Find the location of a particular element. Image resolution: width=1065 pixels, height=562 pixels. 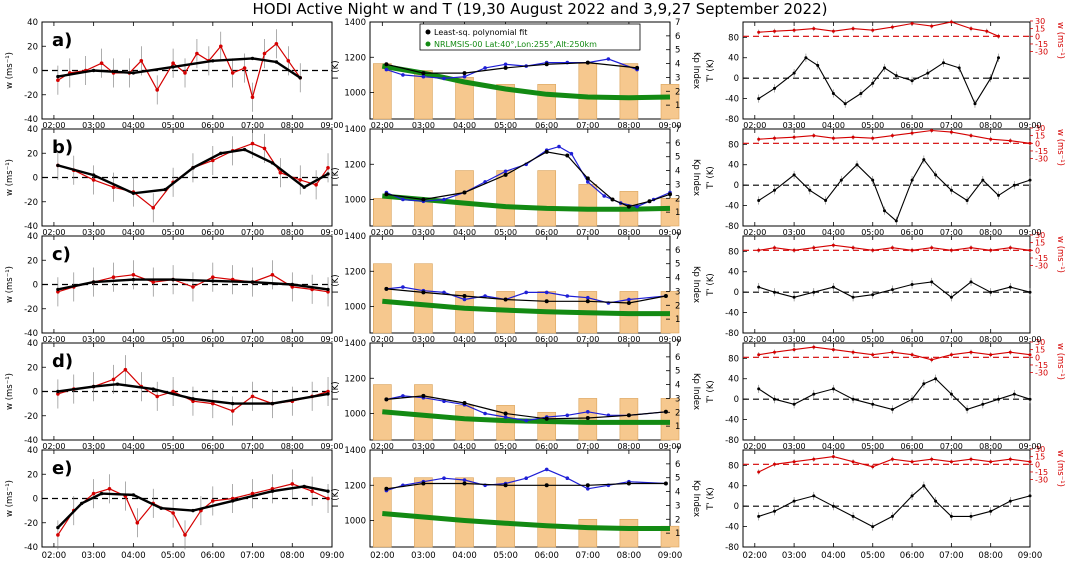

w-tick-label: 20 is located at coordinates (32, 261).